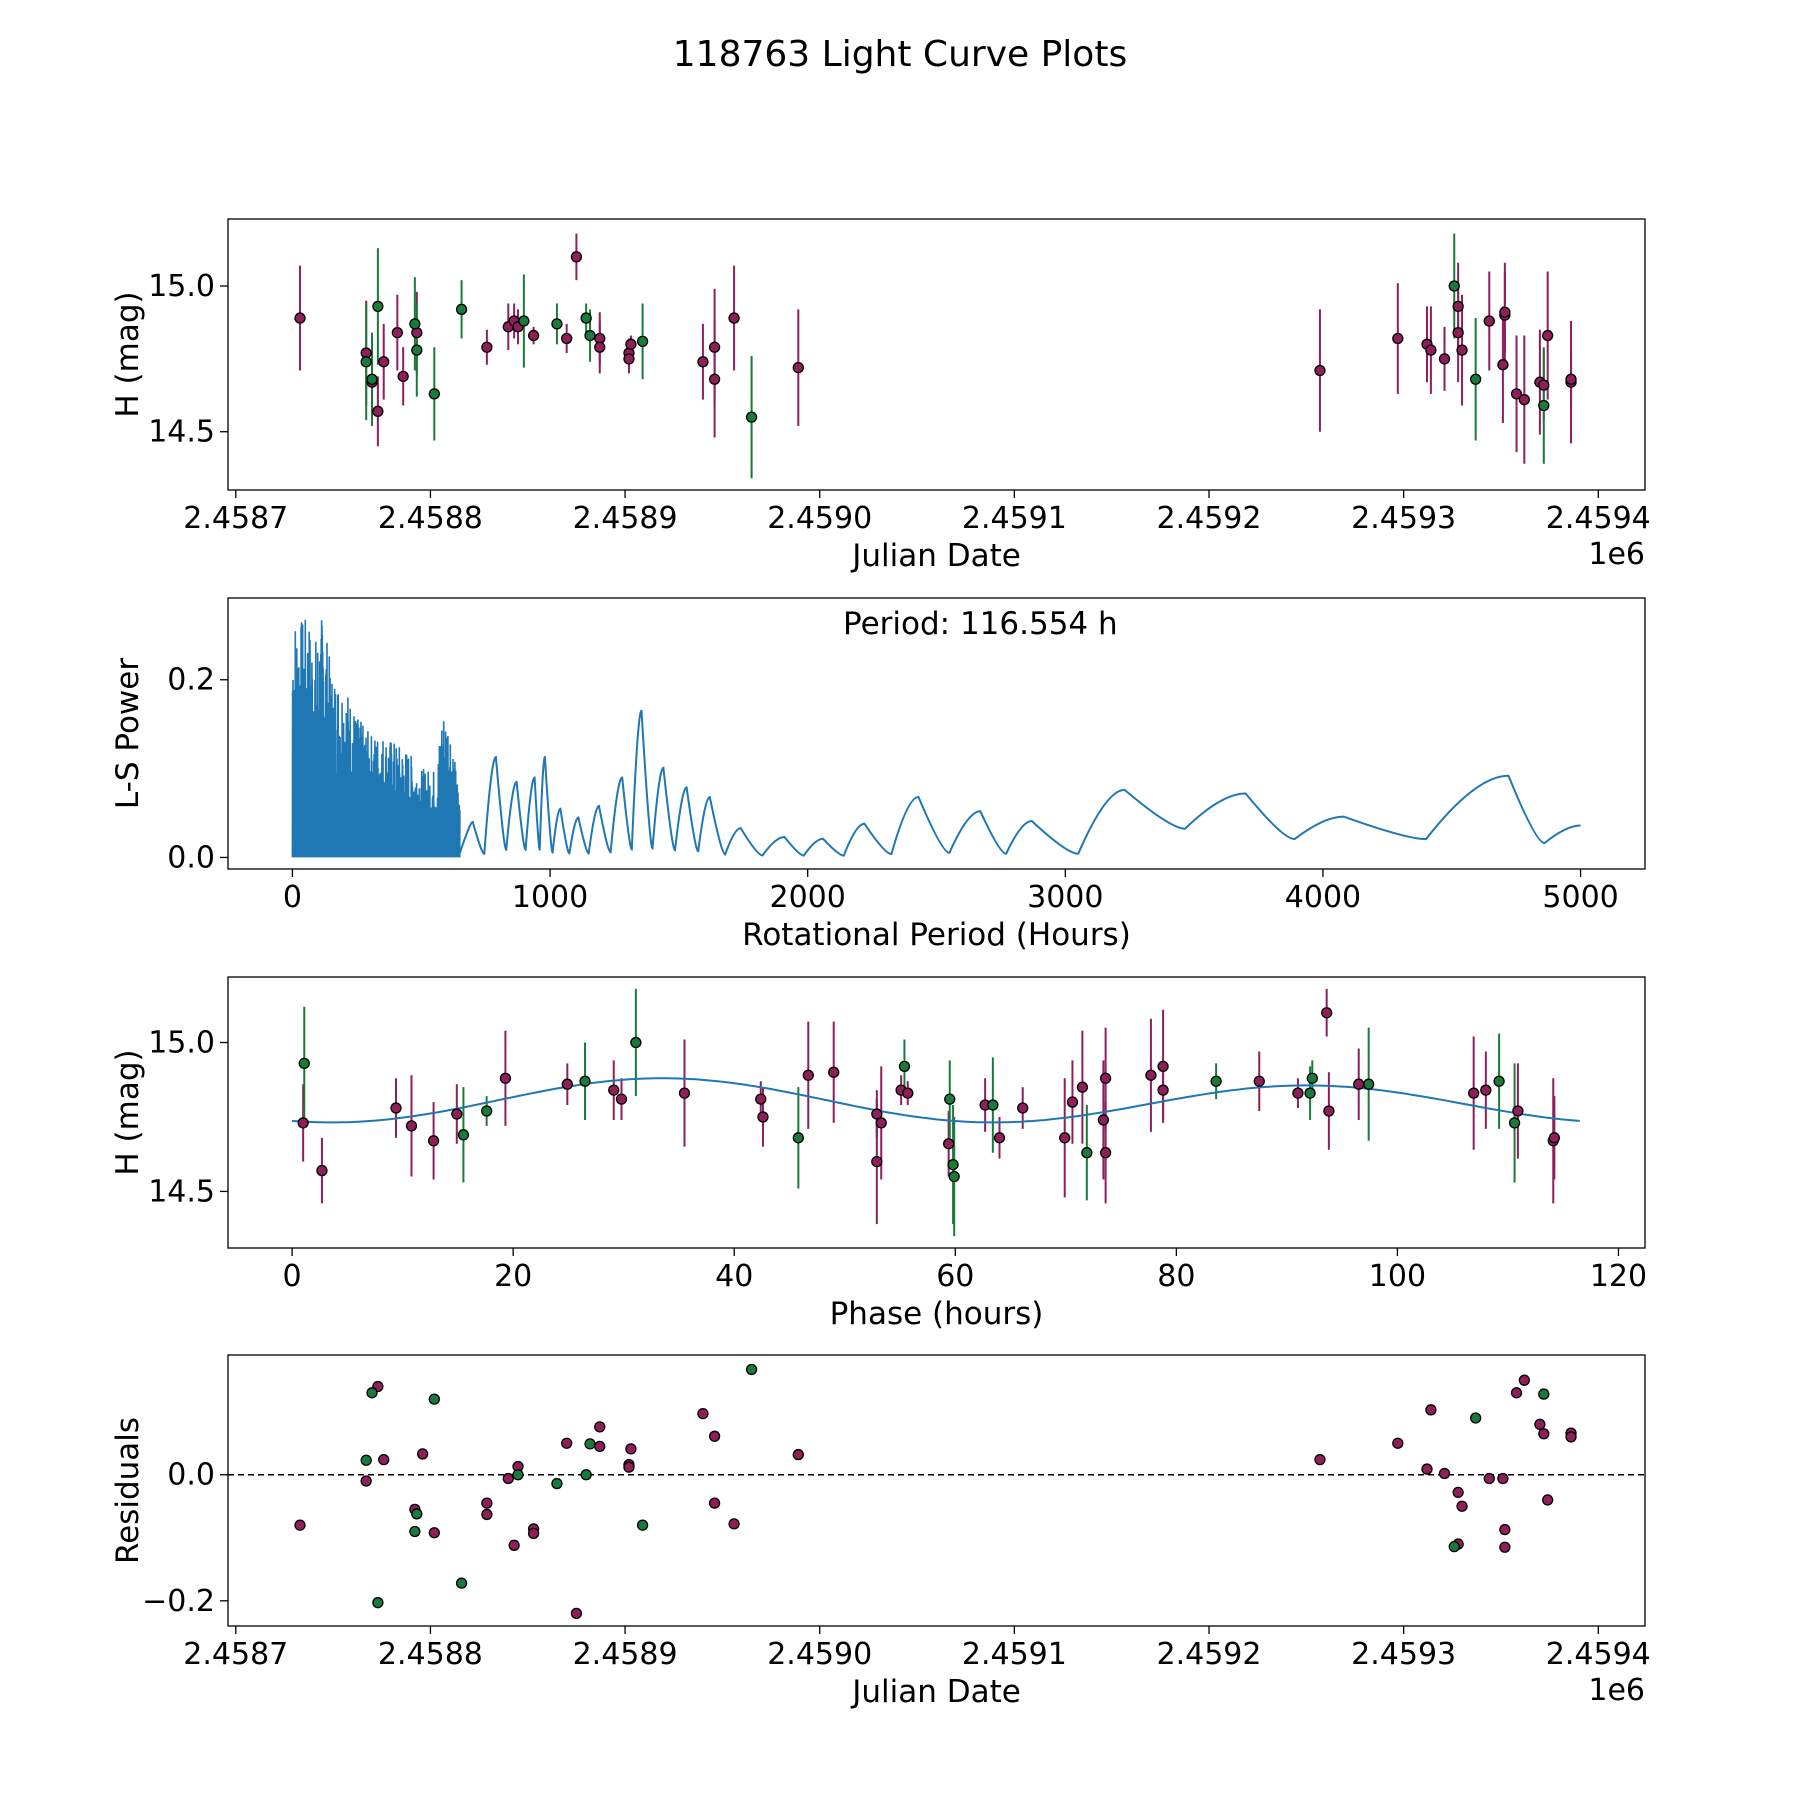  What do you see at coordinates (128, 354) in the screenshot?
I see `y-axis-label: H (mag)` at bounding box center [128, 354].